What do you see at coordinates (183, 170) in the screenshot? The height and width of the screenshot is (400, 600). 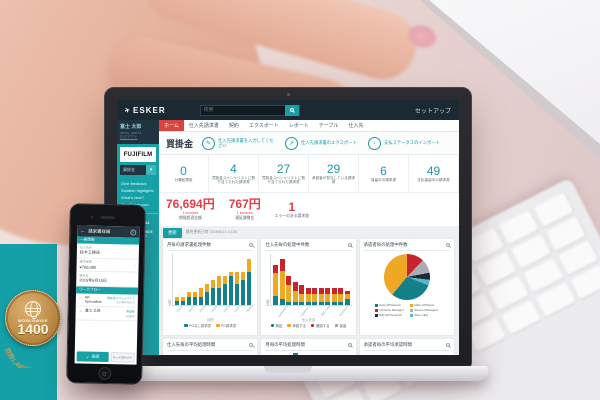 I see `kpi-value: 0` at bounding box center [183, 170].